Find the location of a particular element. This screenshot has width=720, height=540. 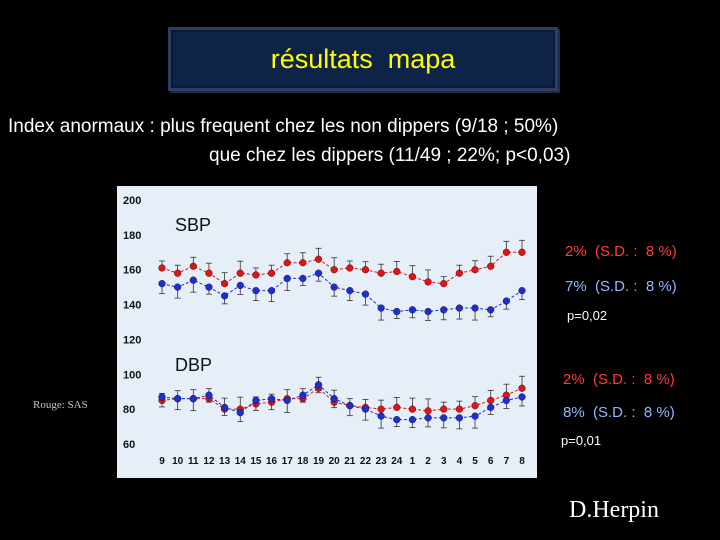

x-tick-label: 17 is located at coordinates (288, 461).